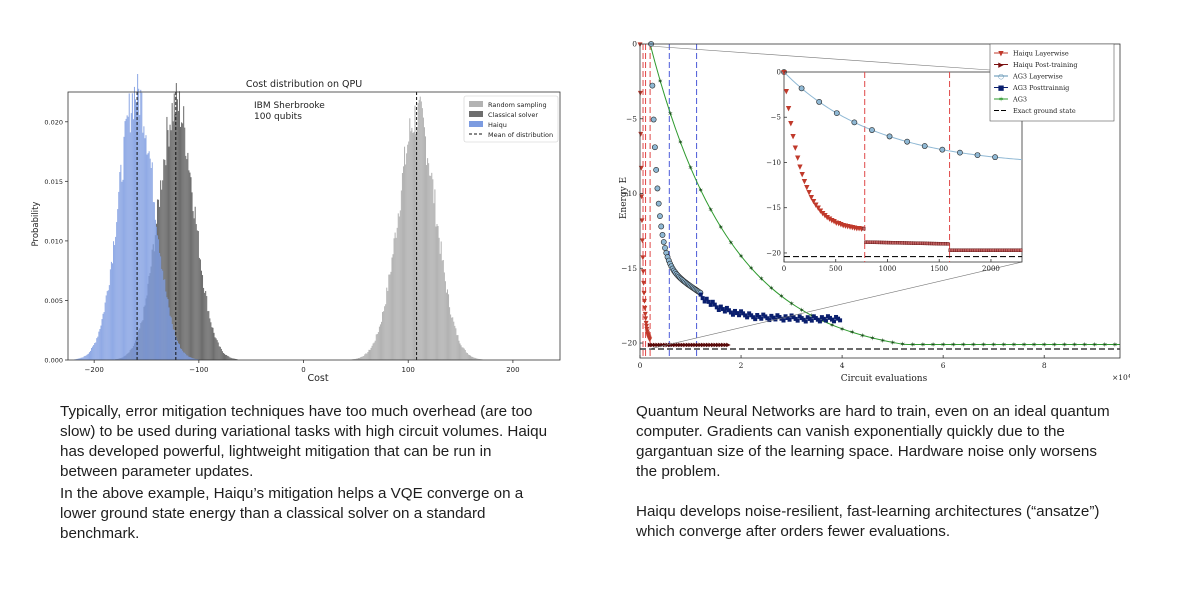 The width and height of the screenshot is (1200, 604). I want to click on x-tick-label: 8, so click(1044, 365).